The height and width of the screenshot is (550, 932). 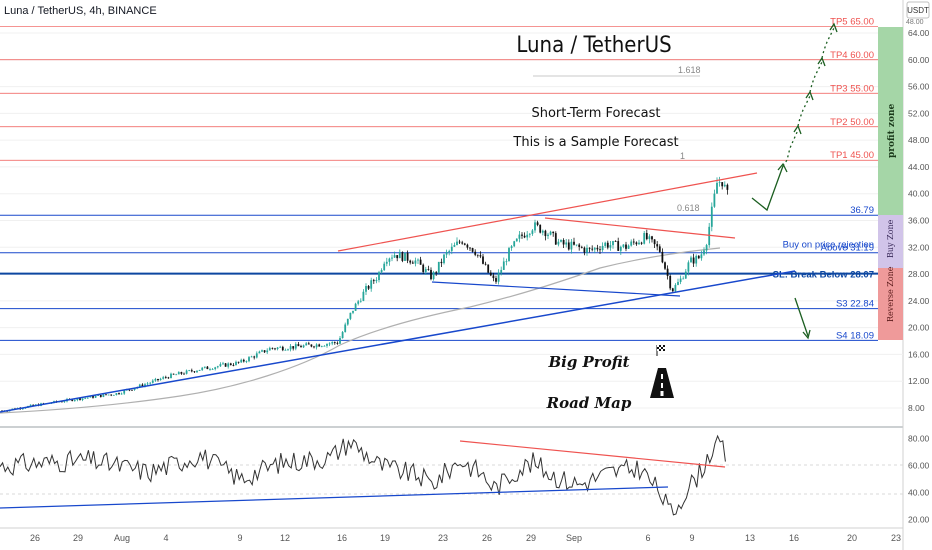 I want to click on rsi-support-line, so click(x=334, y=497).